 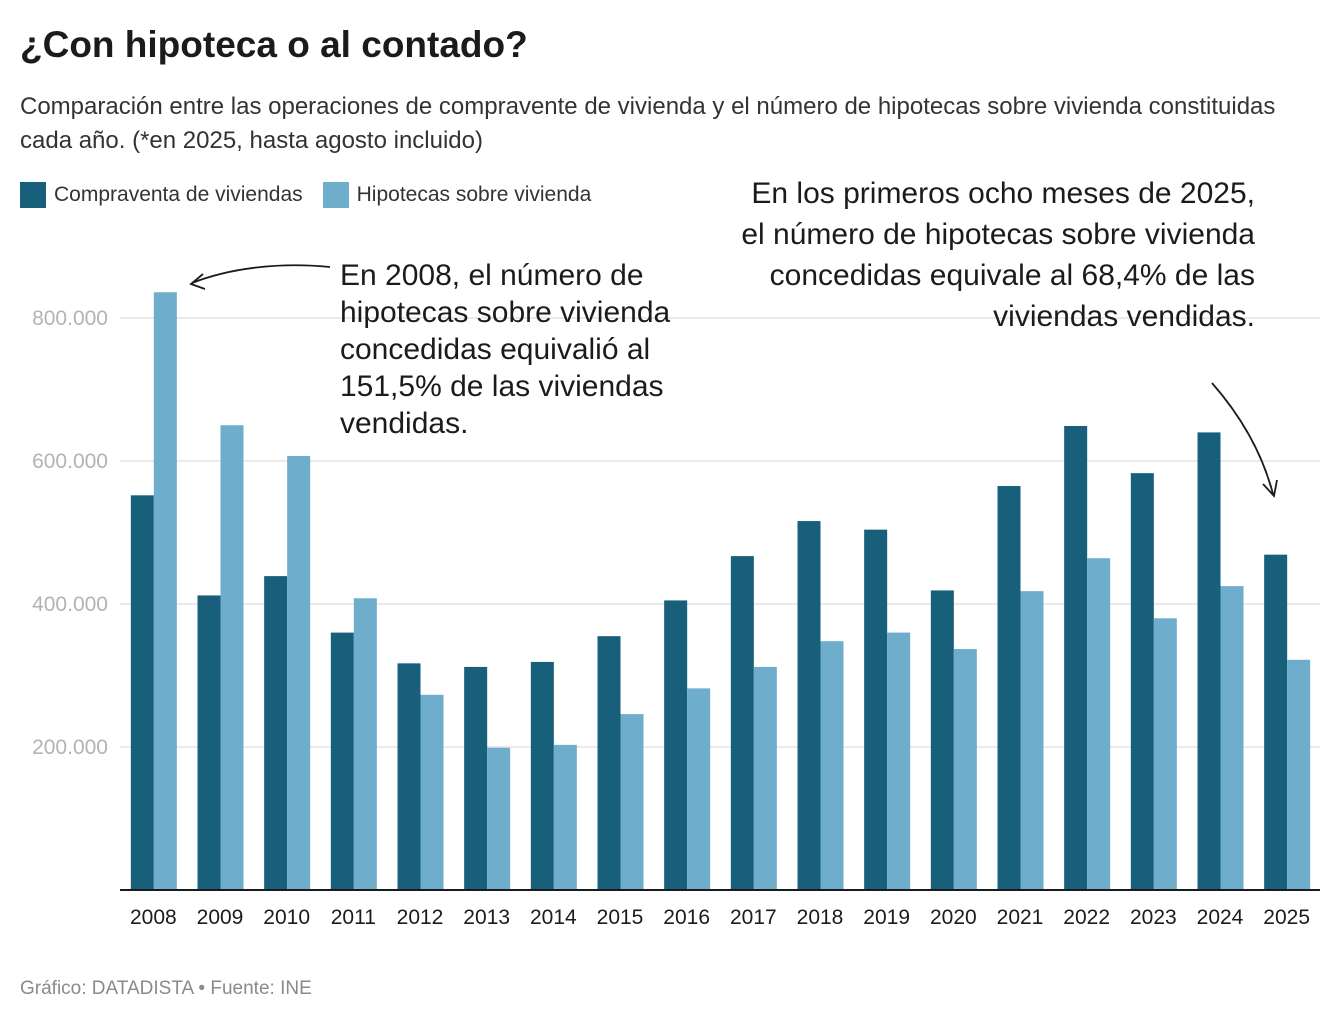 I want to click on y-tick-label: 200.000, so click(x=70, y=747).